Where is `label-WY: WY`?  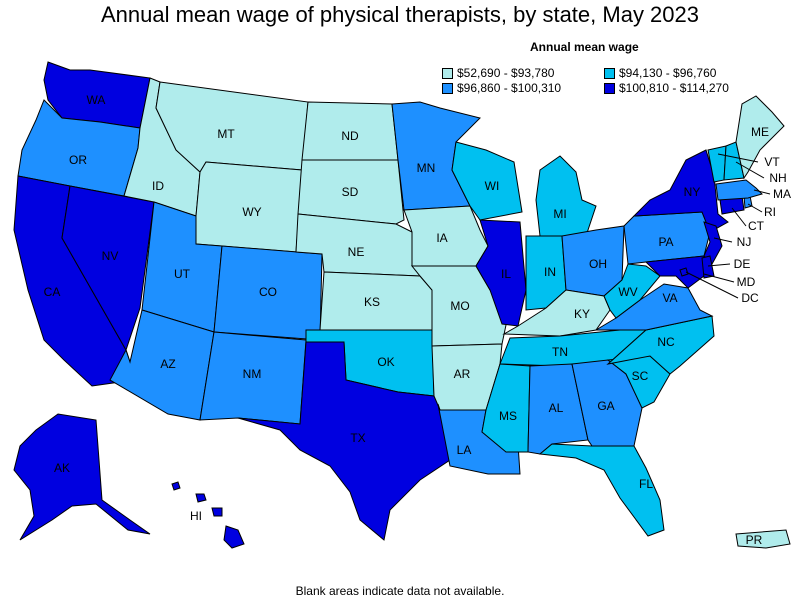 label-WY: WY is located at coordinates (251, 212).